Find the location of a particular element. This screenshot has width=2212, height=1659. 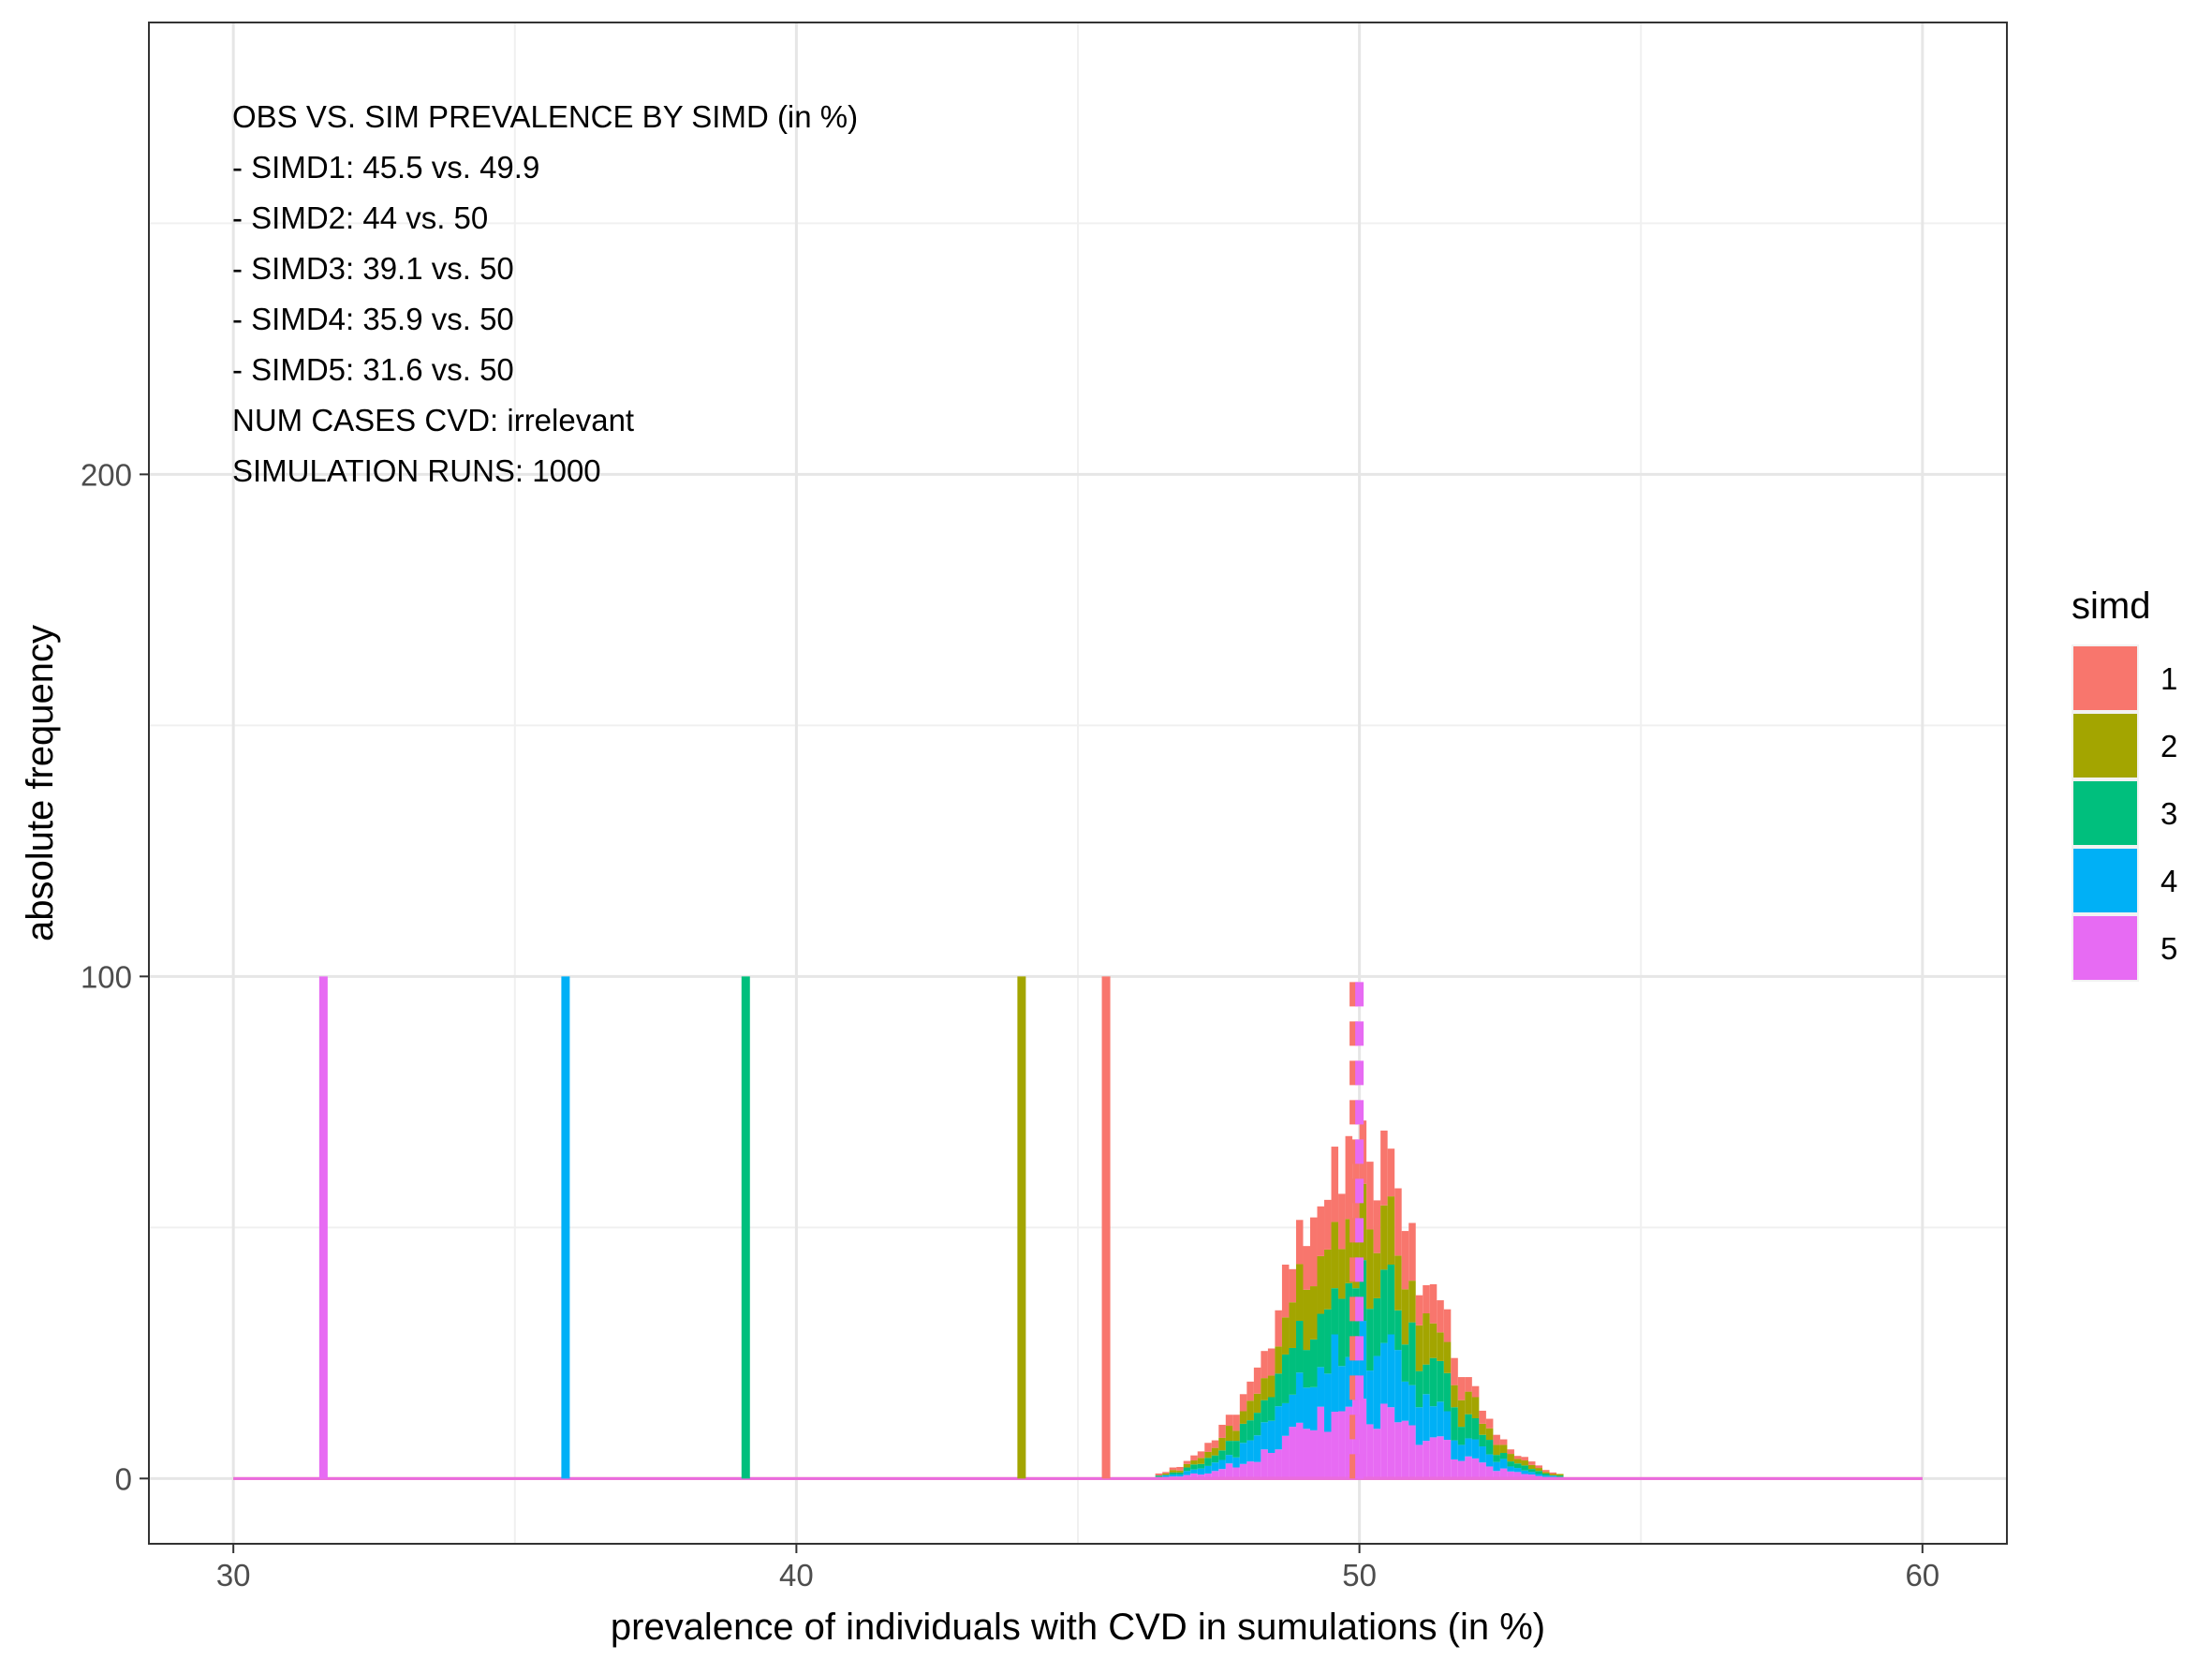

y-axis-title: absolute frequency is located at coordinates (41, 783).